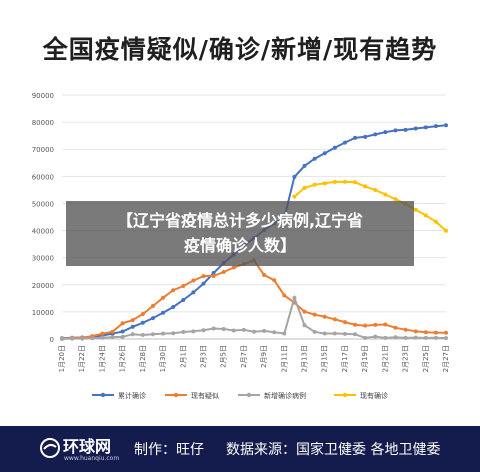 This screenshot has width=480, height=472. I want to click on x-tick-label: 2月7日, so click(244, 356).